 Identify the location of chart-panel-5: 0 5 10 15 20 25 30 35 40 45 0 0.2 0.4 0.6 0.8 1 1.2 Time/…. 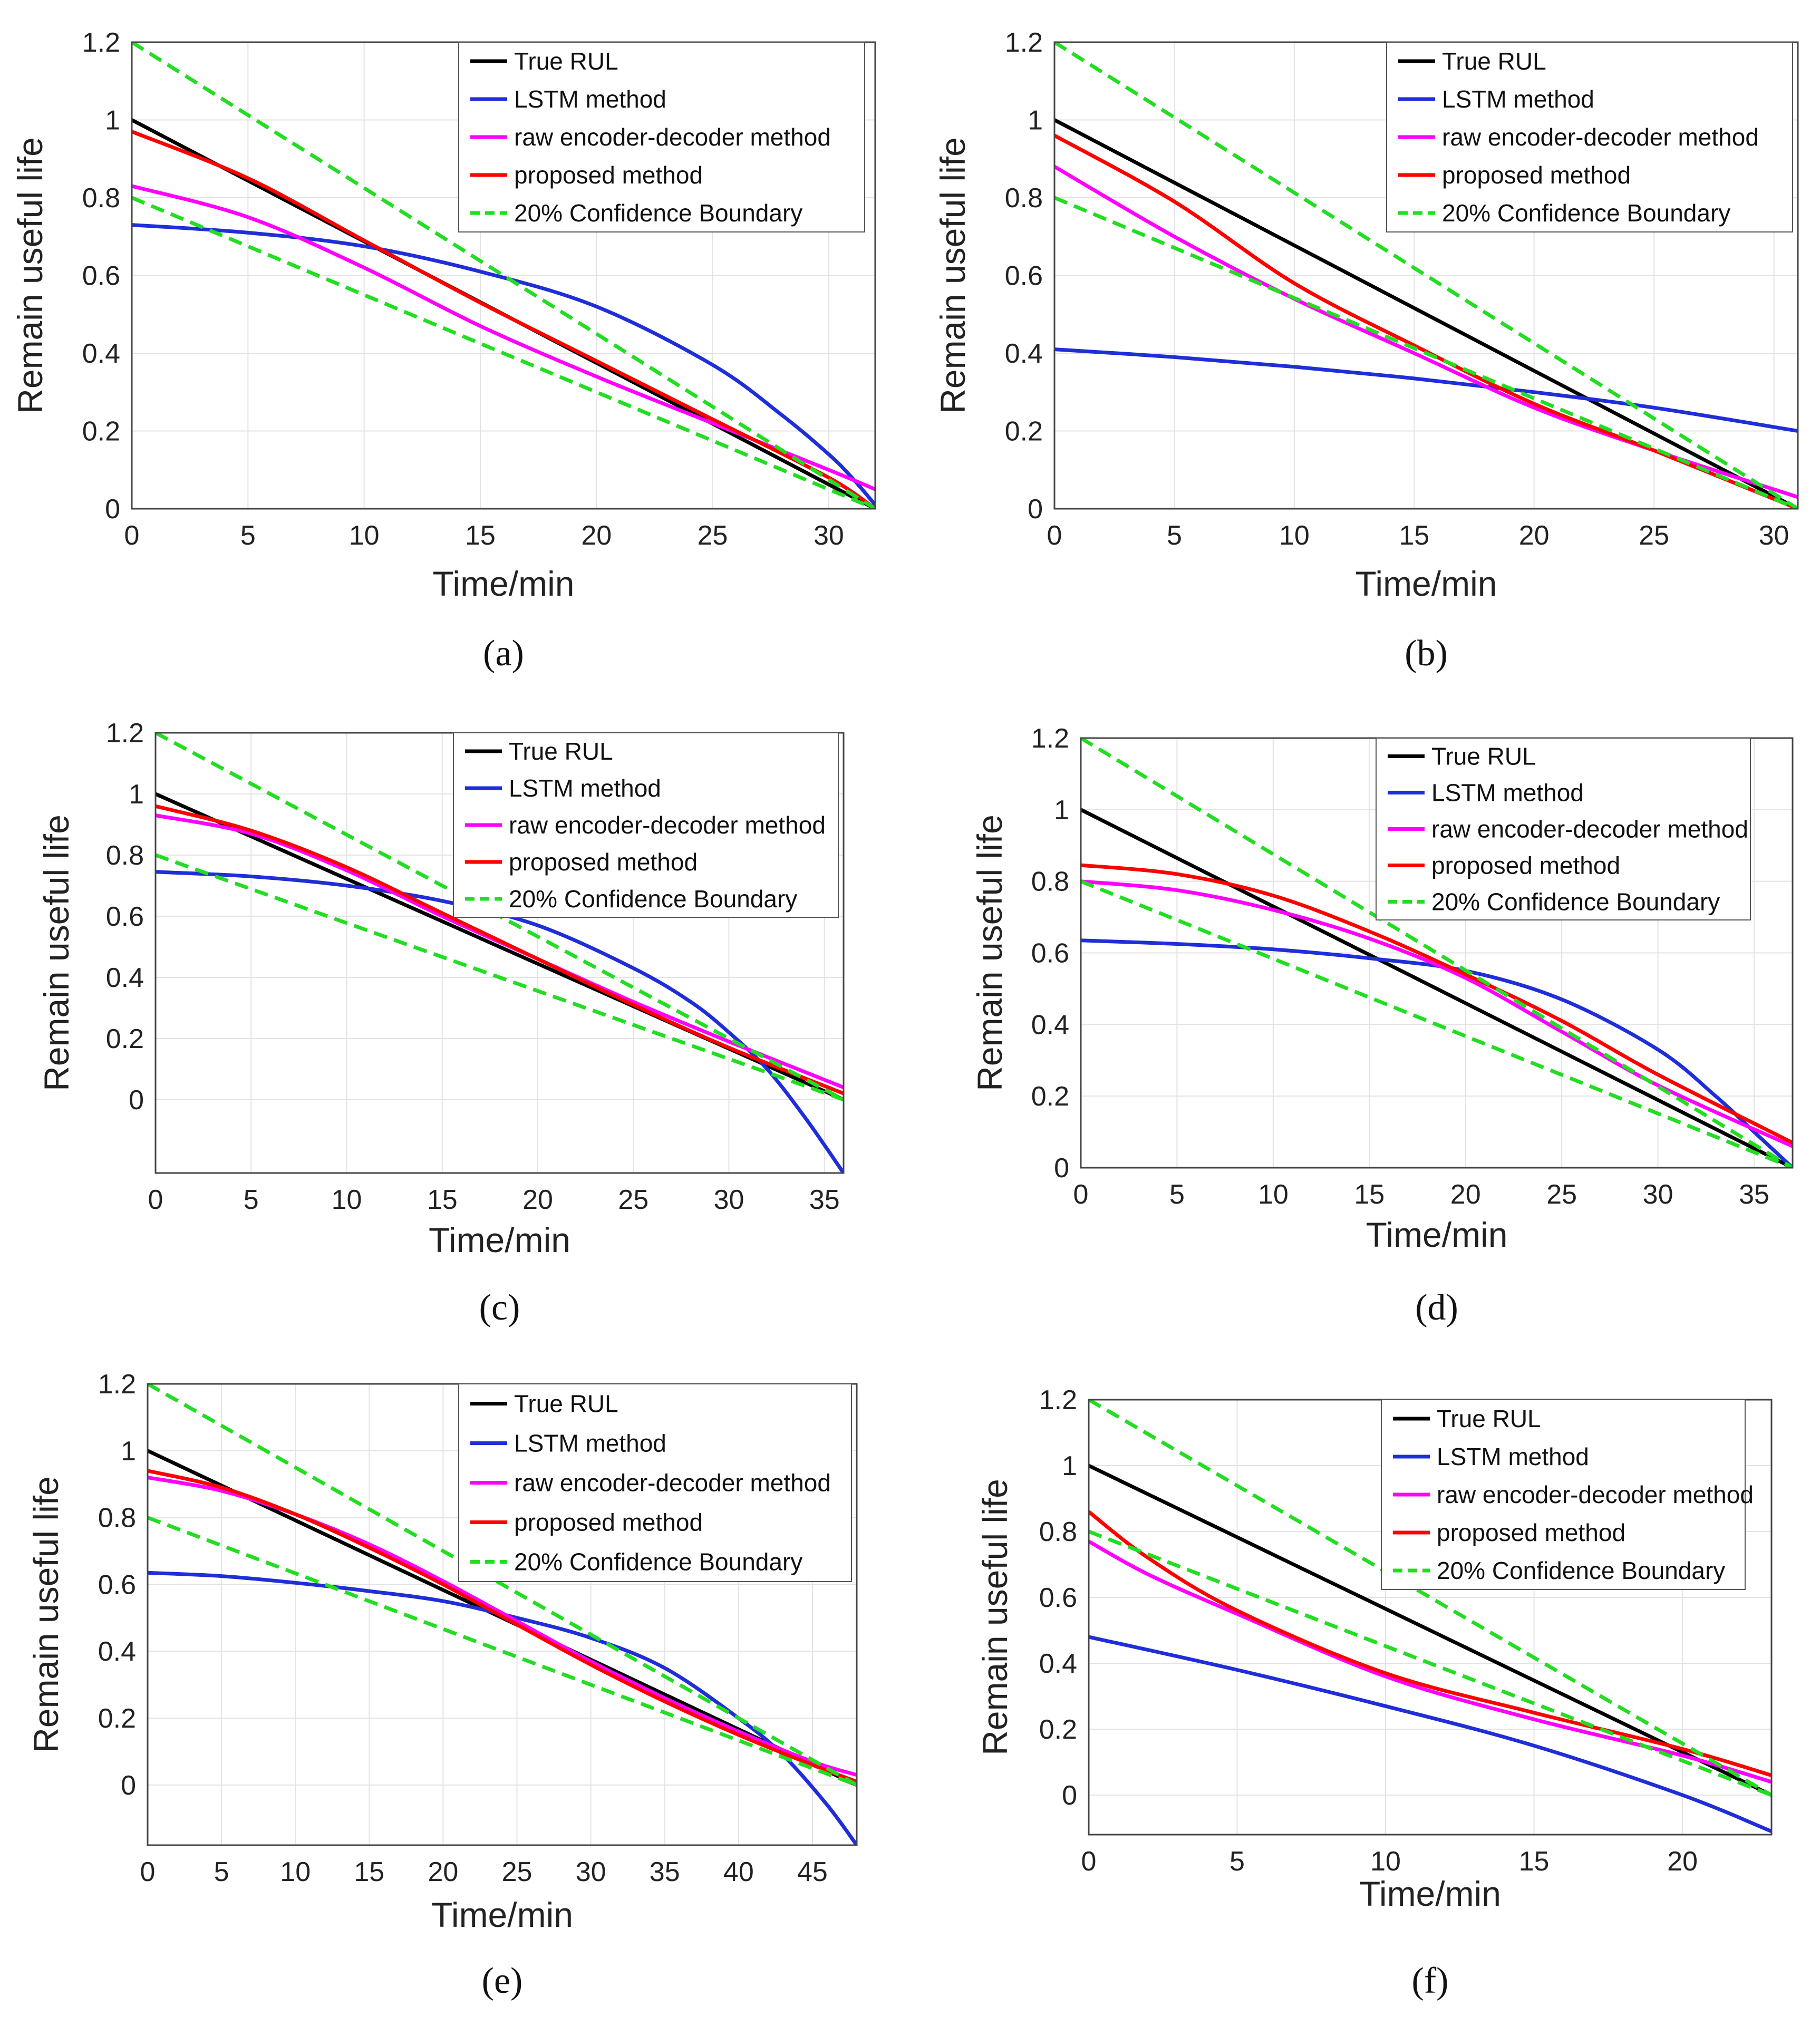
(442, 1685).